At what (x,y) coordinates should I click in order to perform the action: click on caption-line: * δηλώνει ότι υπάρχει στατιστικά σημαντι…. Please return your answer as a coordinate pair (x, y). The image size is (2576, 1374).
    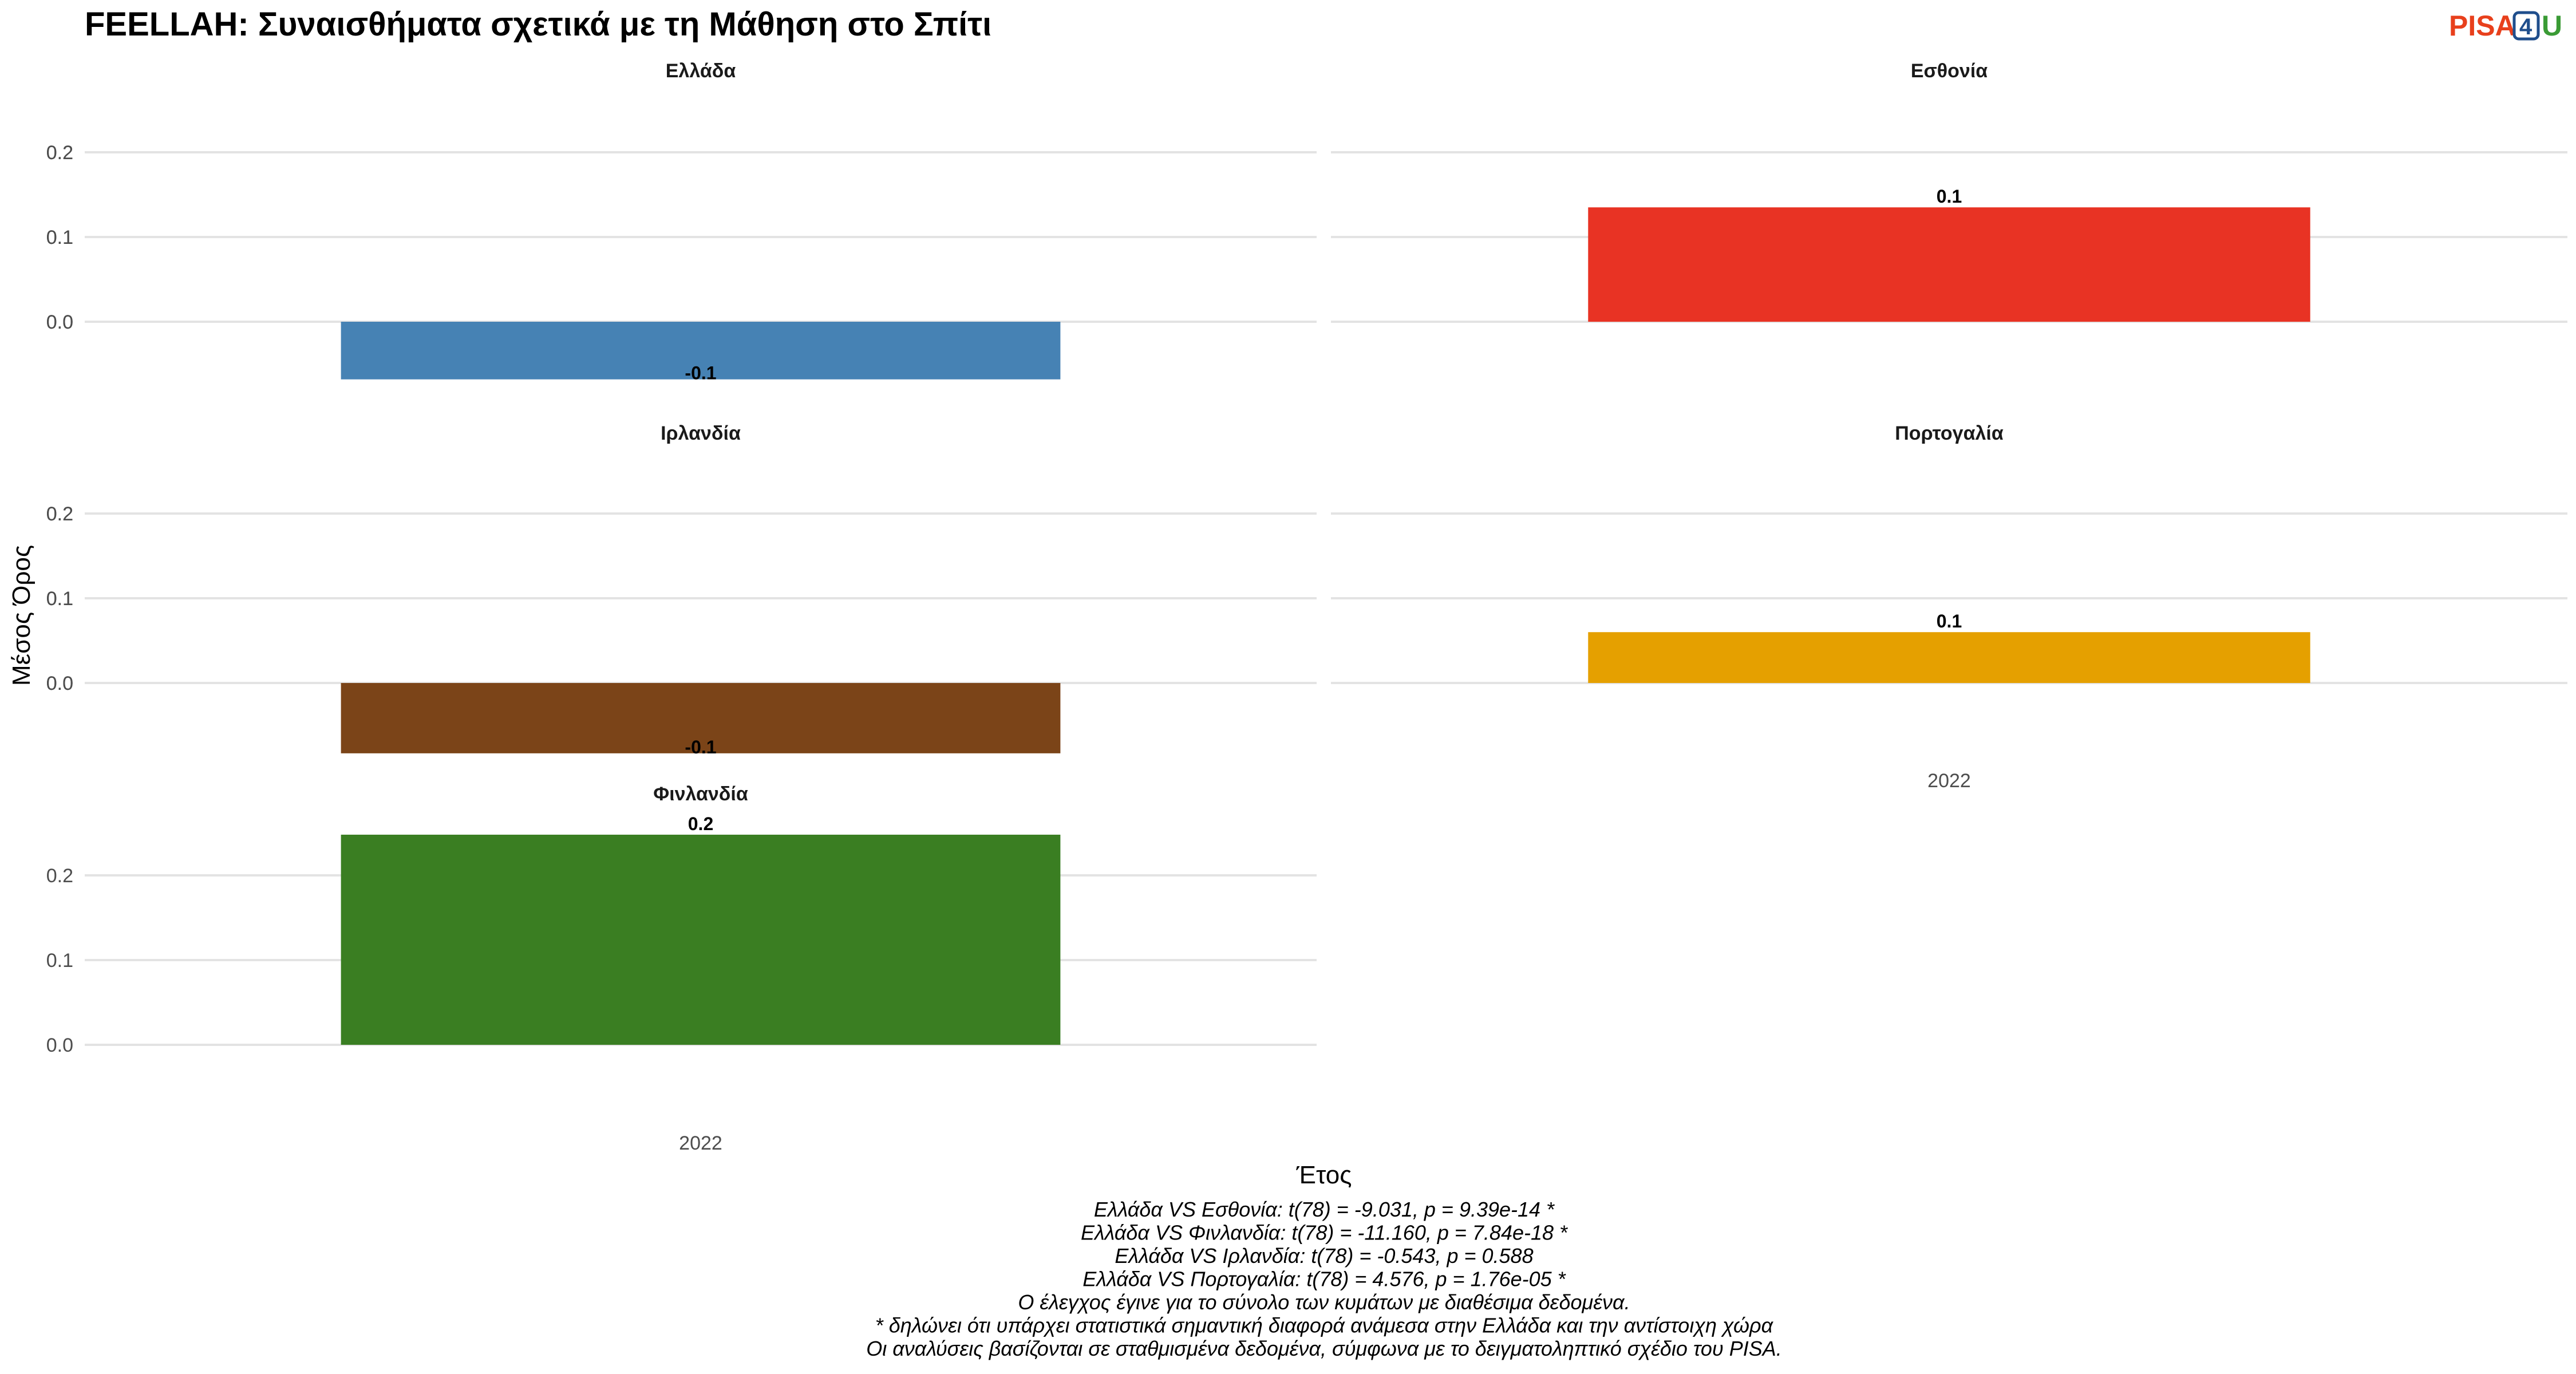
    Looking at the image, I should click on (1324, 1325).